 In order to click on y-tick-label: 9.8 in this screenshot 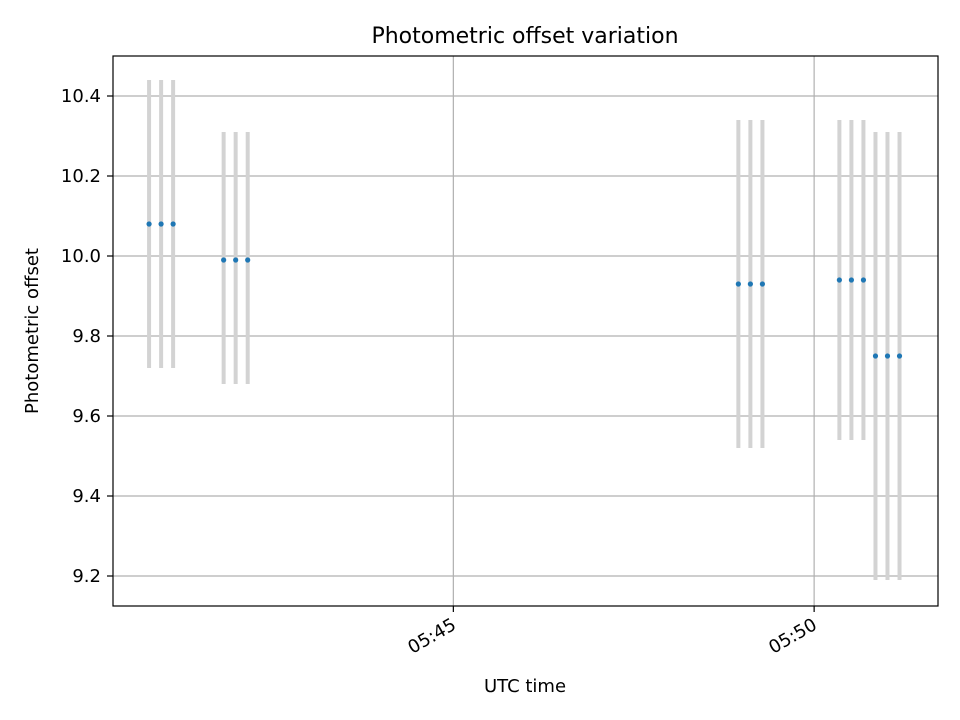, I will do `click(86, 336)`.